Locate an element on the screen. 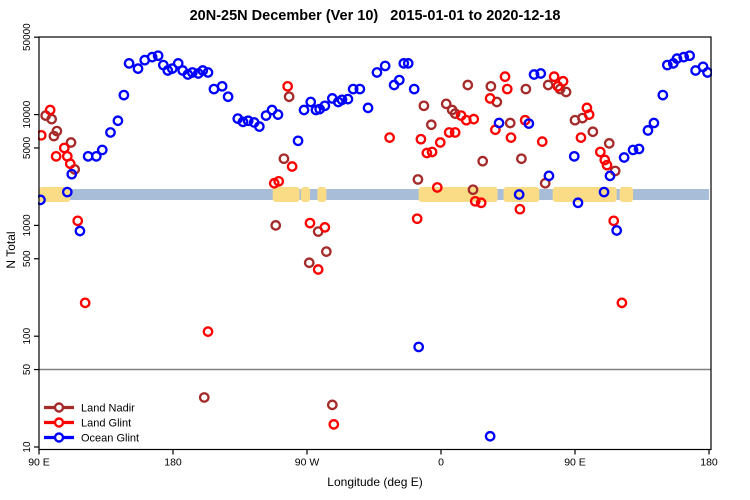  legend: Land Nadir Land Glint Ocean Glint is located at coordinates (91, 423).